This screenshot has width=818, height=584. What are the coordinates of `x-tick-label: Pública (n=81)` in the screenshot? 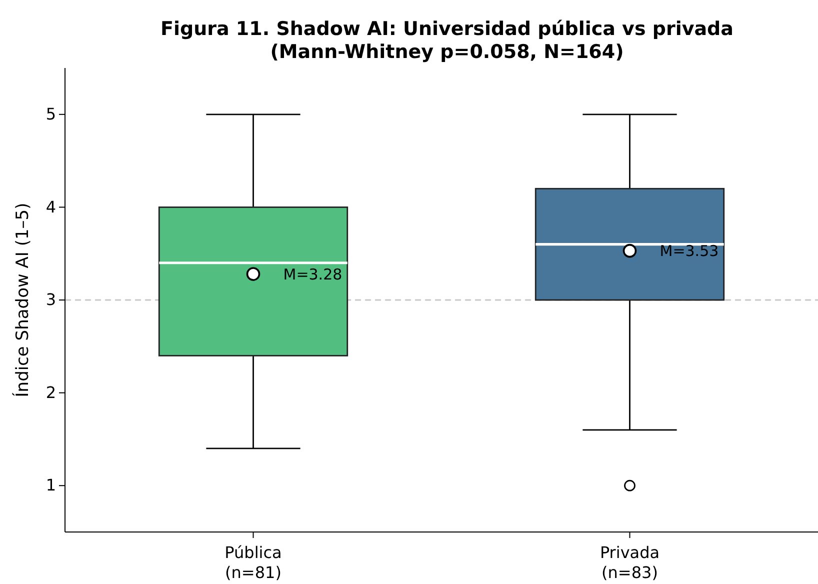 It's located at (253, 562).